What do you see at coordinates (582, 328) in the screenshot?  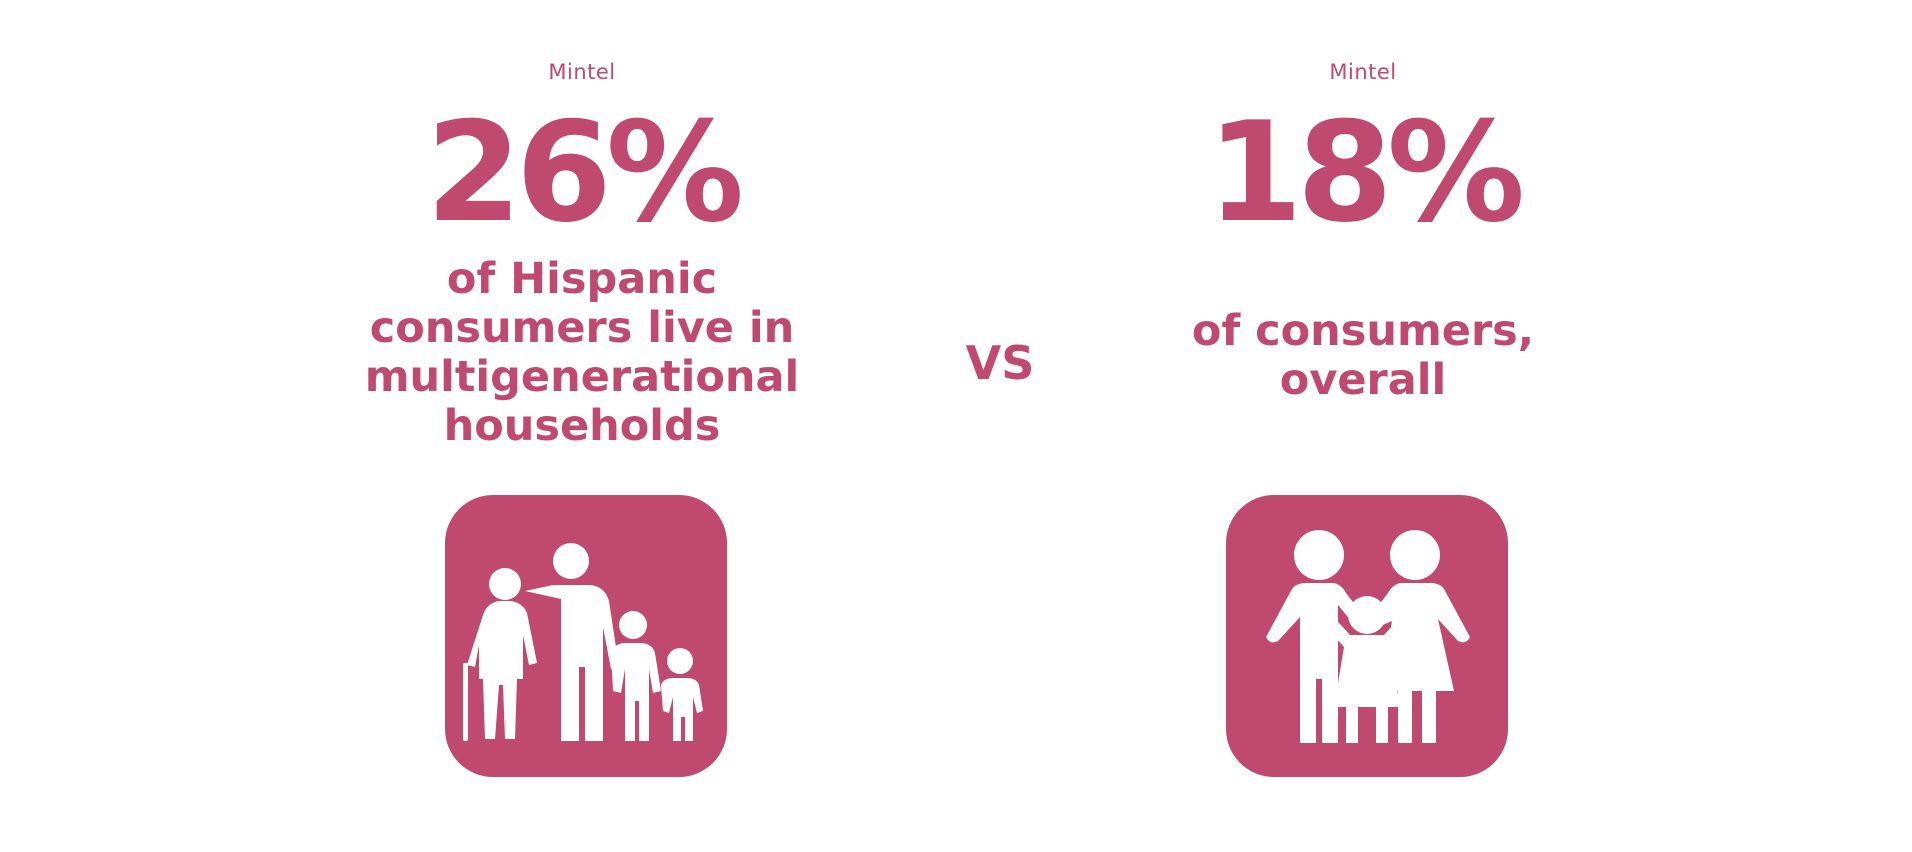 I see `left-description-line: consumers live in` at bounding box center [582, 328].